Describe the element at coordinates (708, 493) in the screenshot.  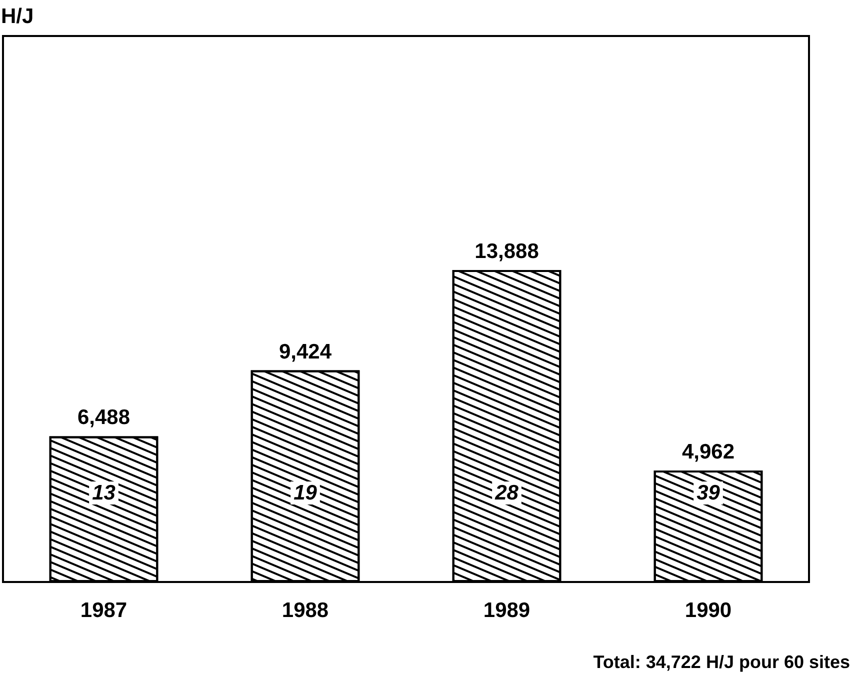
I see `annotation: 39` at that location.